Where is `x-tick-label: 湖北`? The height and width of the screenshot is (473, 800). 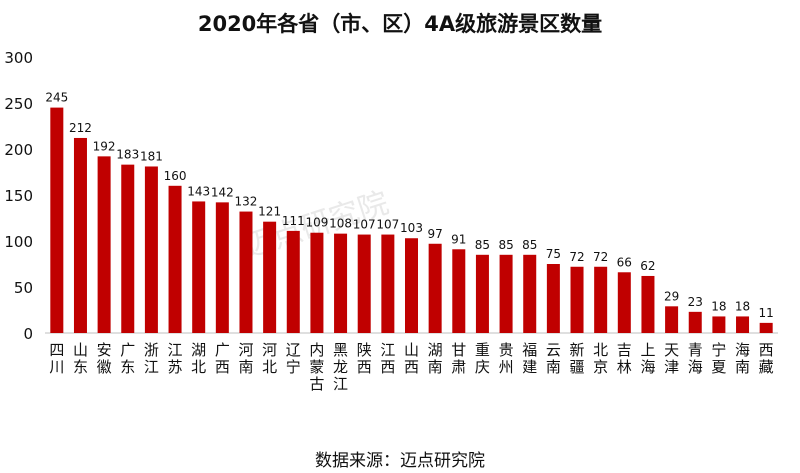
x-tick-label: 湖北 is located at coordinates (198, 358).